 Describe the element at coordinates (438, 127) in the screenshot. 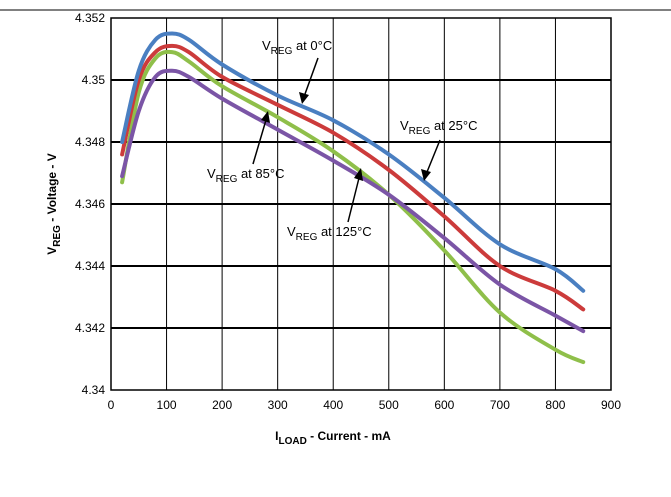

I see `annotation-25c-label: VREG at 25°C` at that location.